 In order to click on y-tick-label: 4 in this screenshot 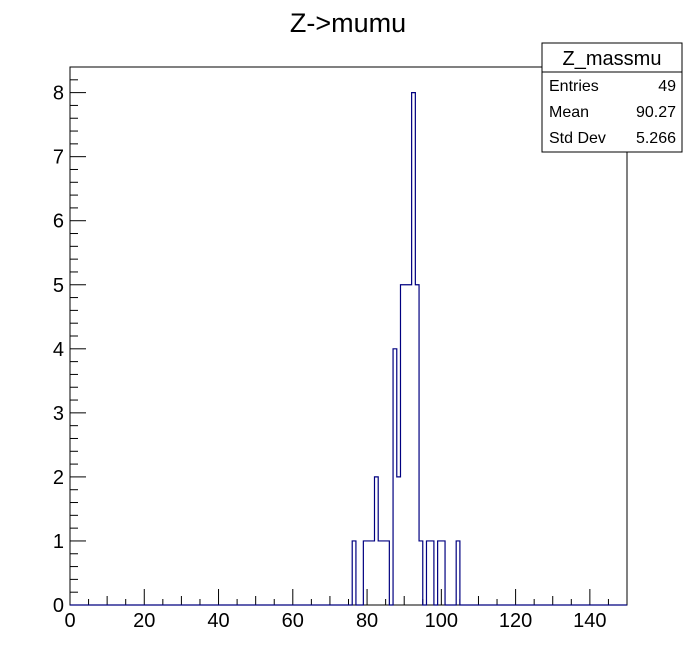, I will do `click(58, 350)`.